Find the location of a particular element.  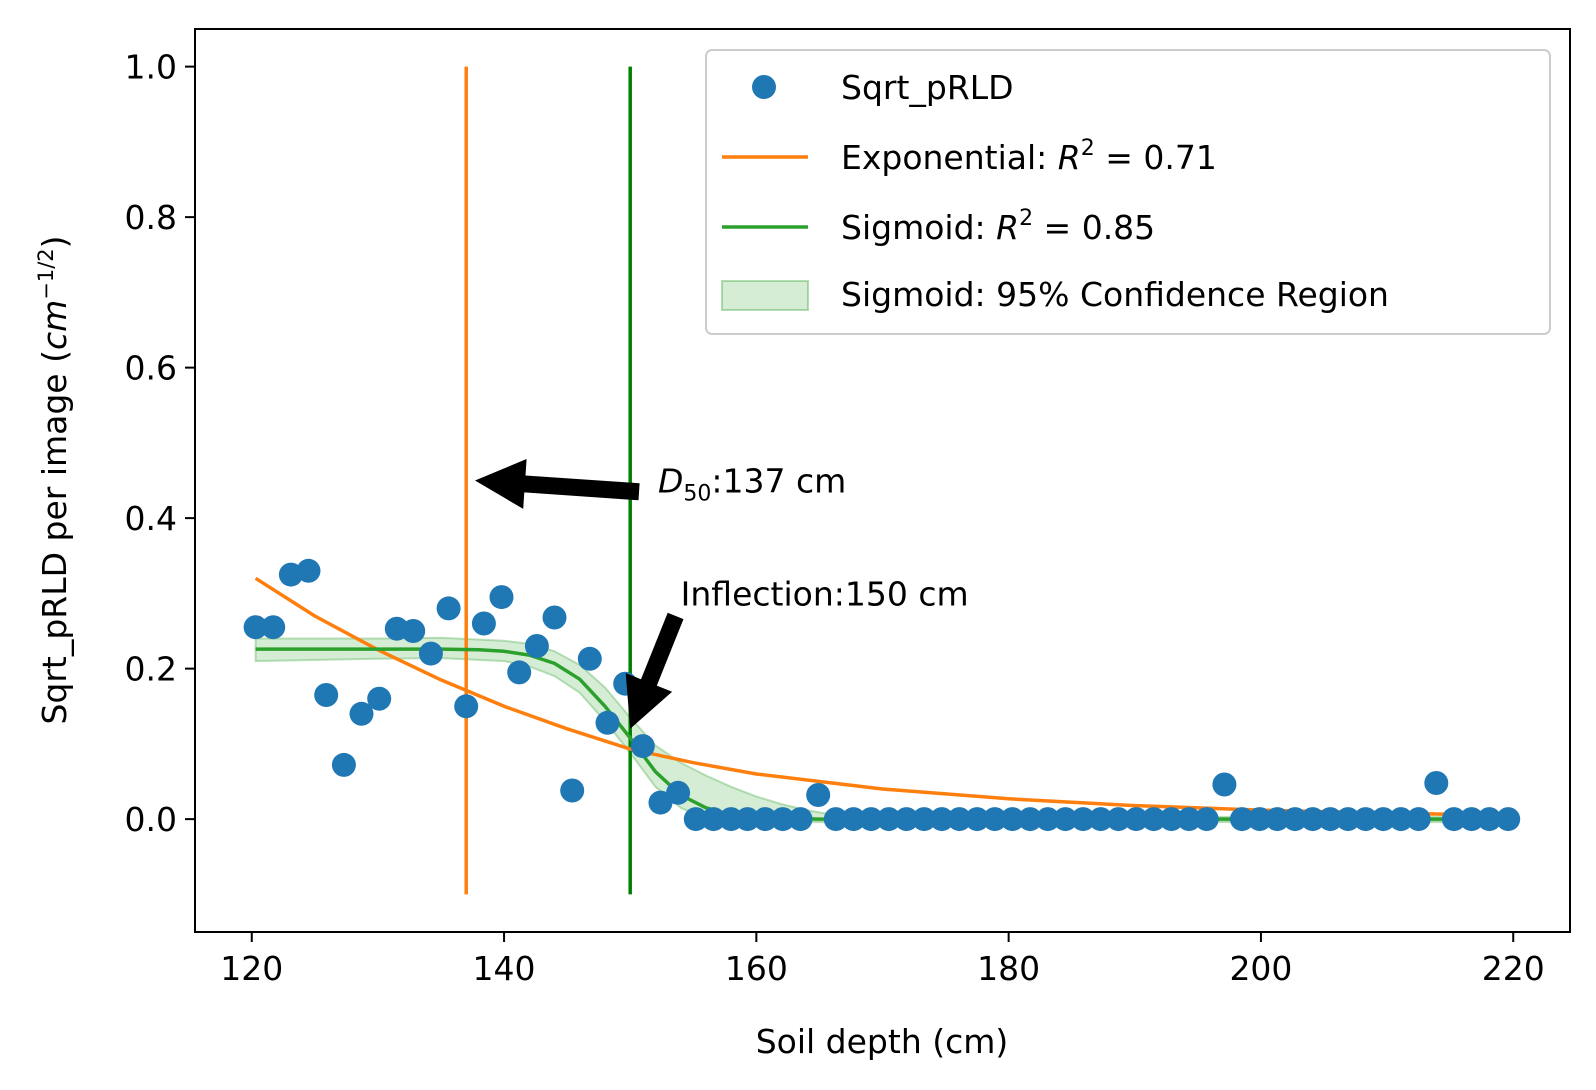

x-tick-label: 120 is located at coordinates (251, 968).